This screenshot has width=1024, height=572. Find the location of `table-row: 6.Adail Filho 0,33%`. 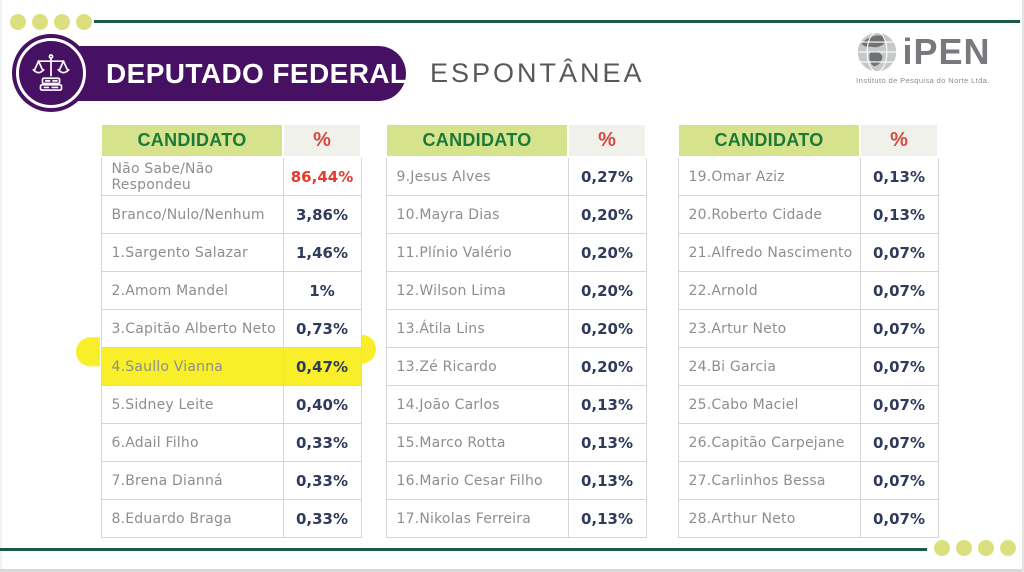

table-row: 6.Adail Filho 0,33% is located at coordinates (231, 442).